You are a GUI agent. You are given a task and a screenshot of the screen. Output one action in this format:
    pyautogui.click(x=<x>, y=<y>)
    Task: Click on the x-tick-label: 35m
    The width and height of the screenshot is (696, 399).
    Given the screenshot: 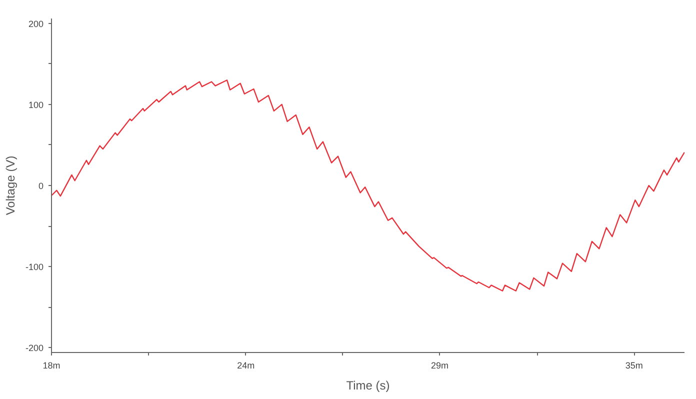 What is the action you would take?
    pyautogui.click(x=634, y=365)
    